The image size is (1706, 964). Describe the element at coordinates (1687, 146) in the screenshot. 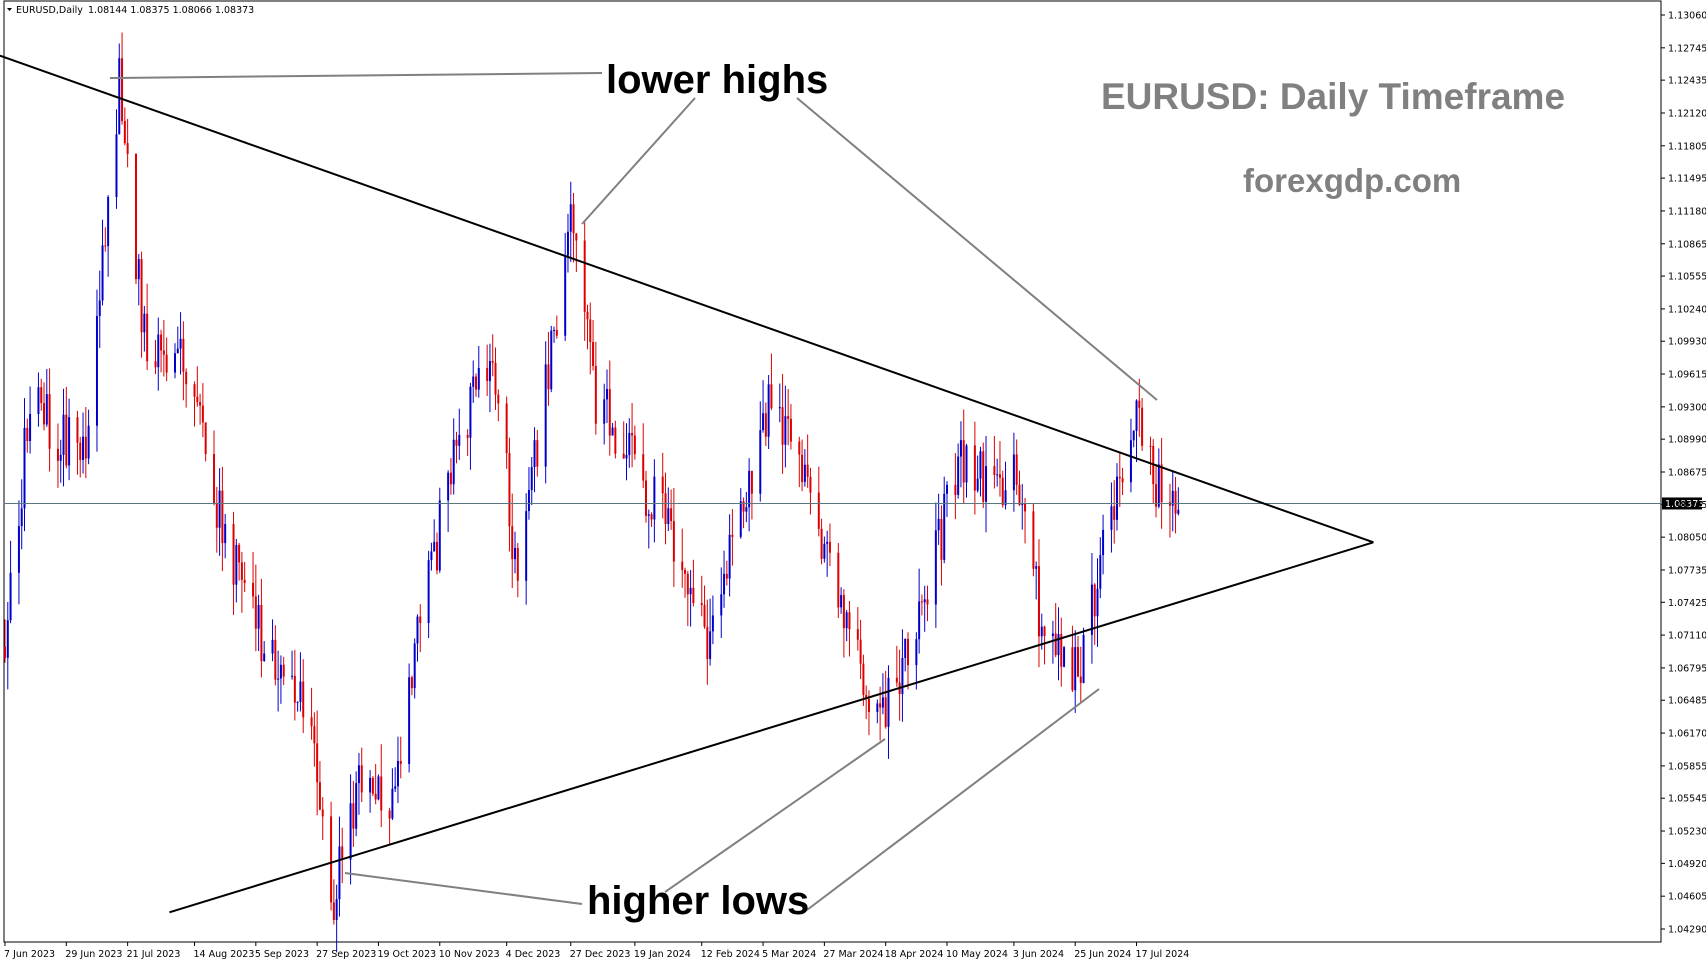

I see `price-tick-label: 1.11805` at that location.